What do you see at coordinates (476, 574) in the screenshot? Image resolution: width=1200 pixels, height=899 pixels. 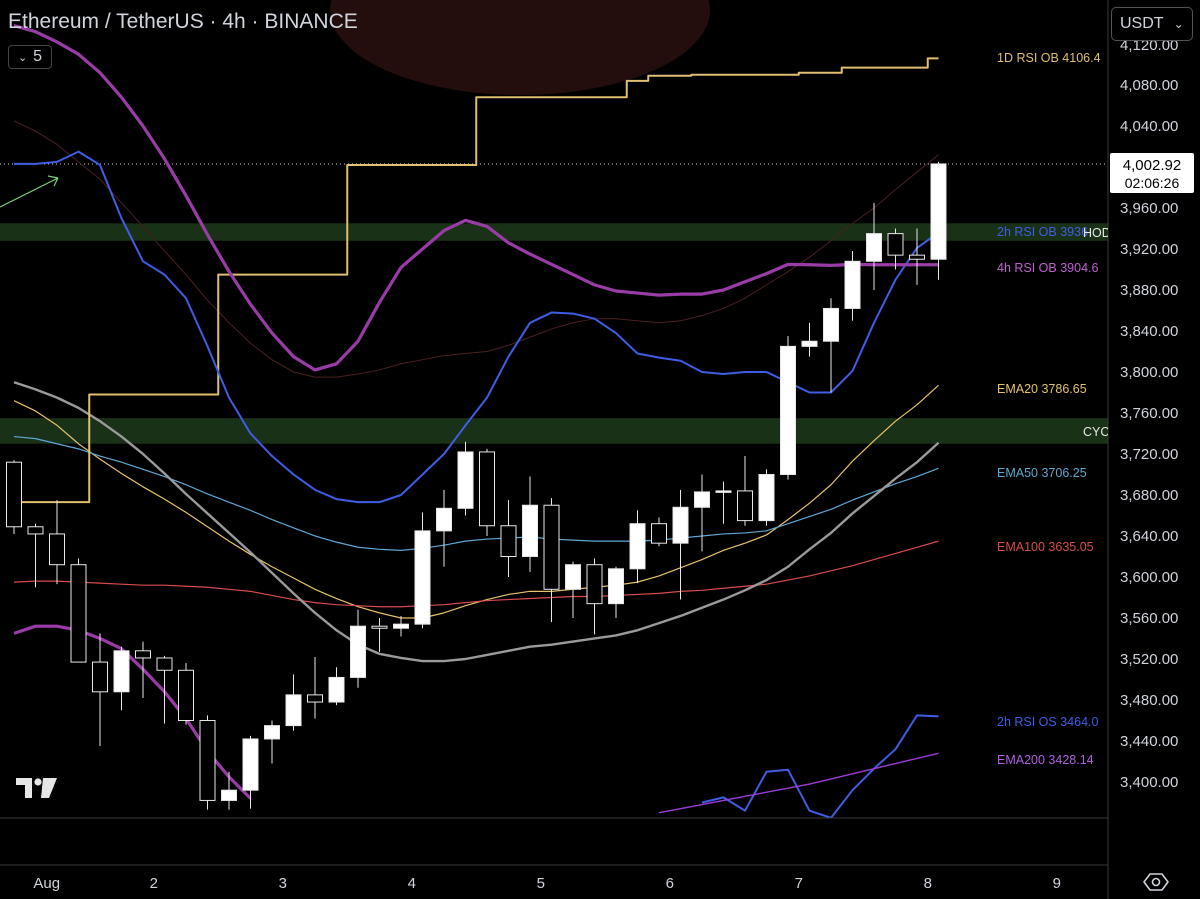 I see `series-line-ema100` at bounding box center [476, 574].